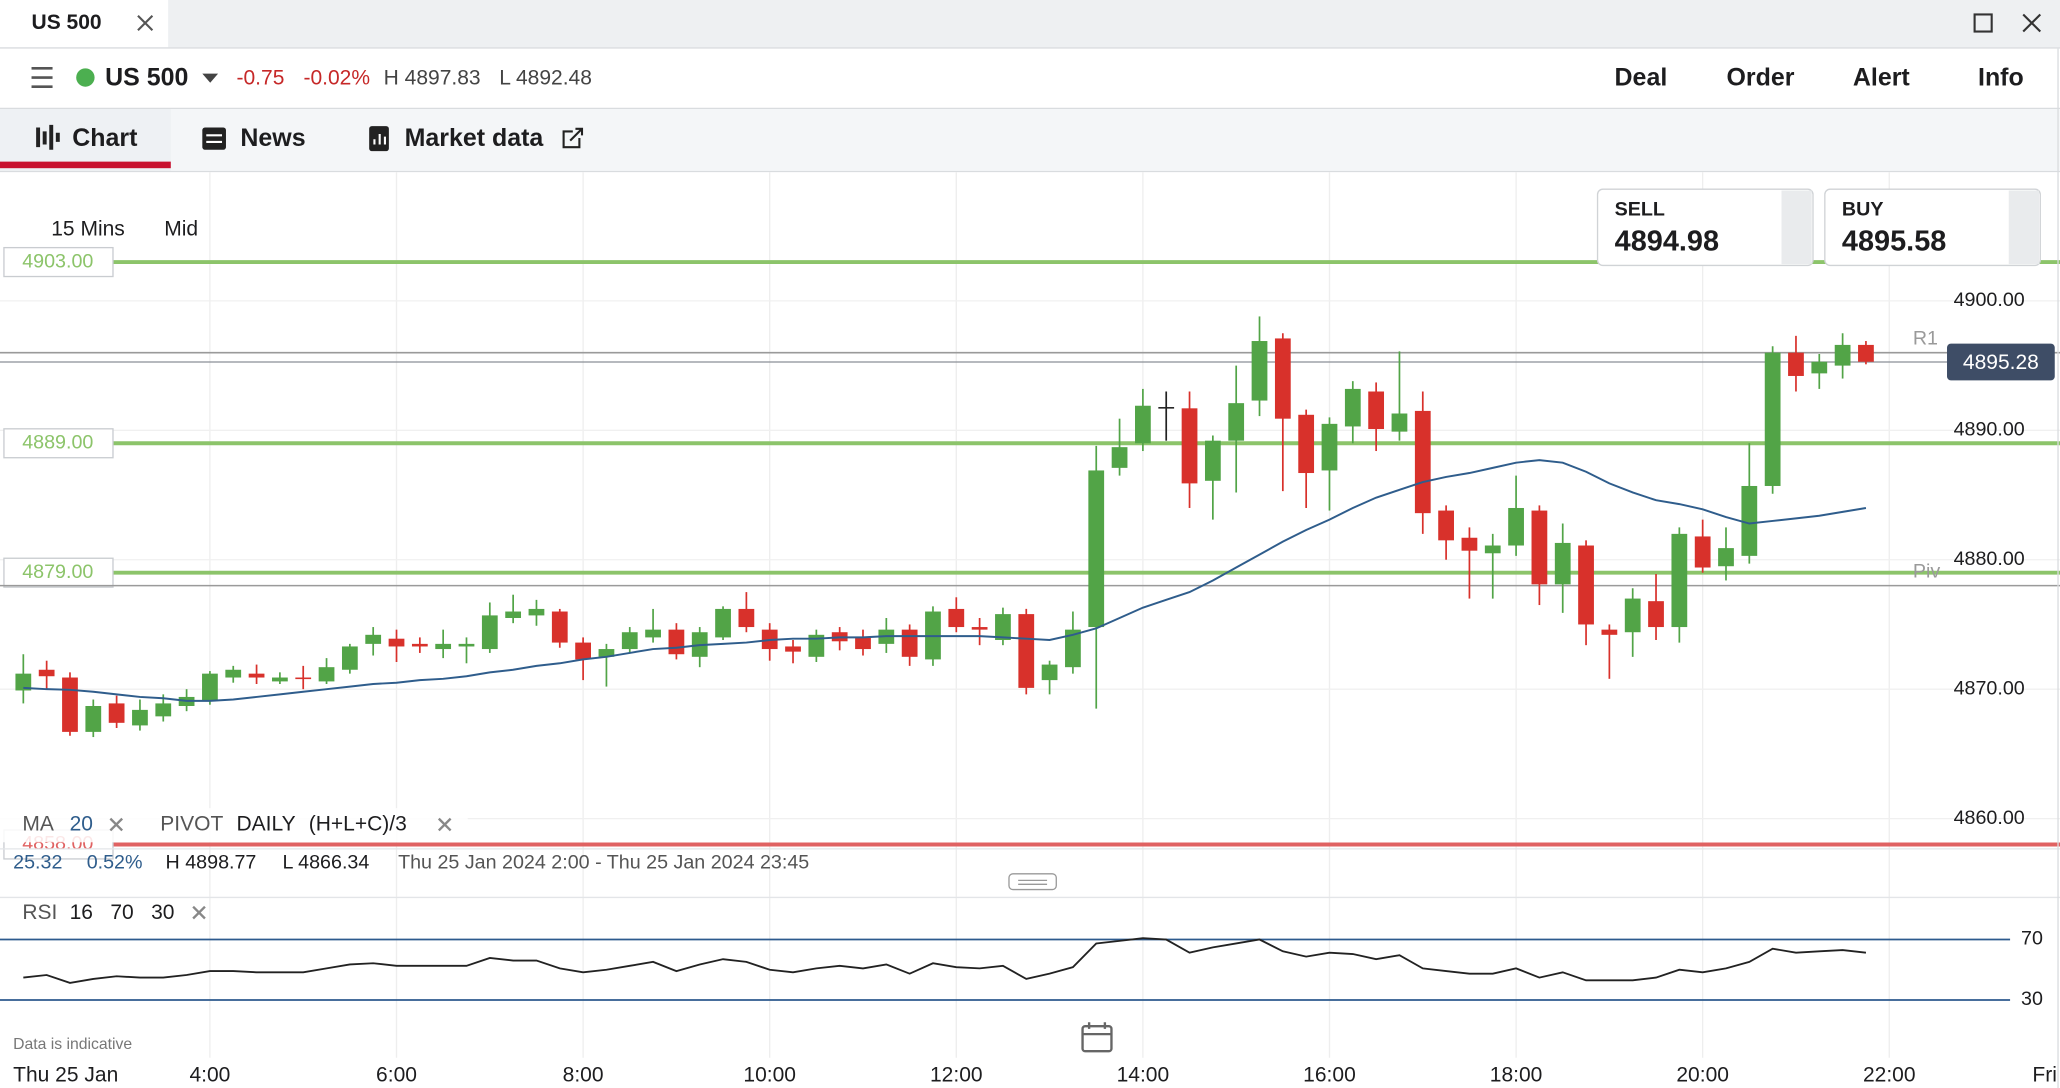 Image resolution: width=2060 pixels, height=1088 pixels. Describe the element at coordinates (1640, 209) in the screenshot. I see `sell-label: SELL` at that location.